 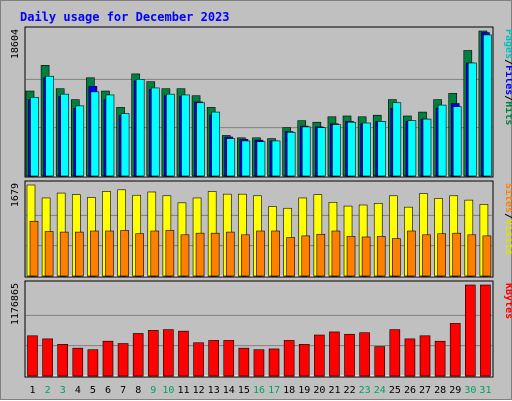 I want to click on day-label: 24, so click(x=380, y=390).